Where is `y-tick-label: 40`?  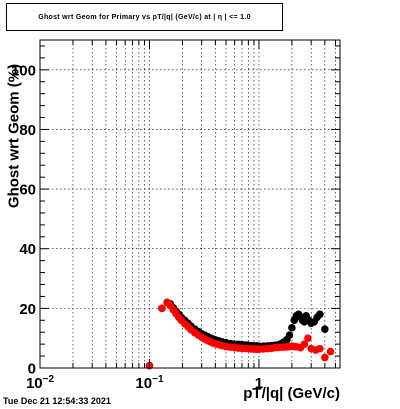 y-tick-label: 40 is located at coordinates (27, 249).